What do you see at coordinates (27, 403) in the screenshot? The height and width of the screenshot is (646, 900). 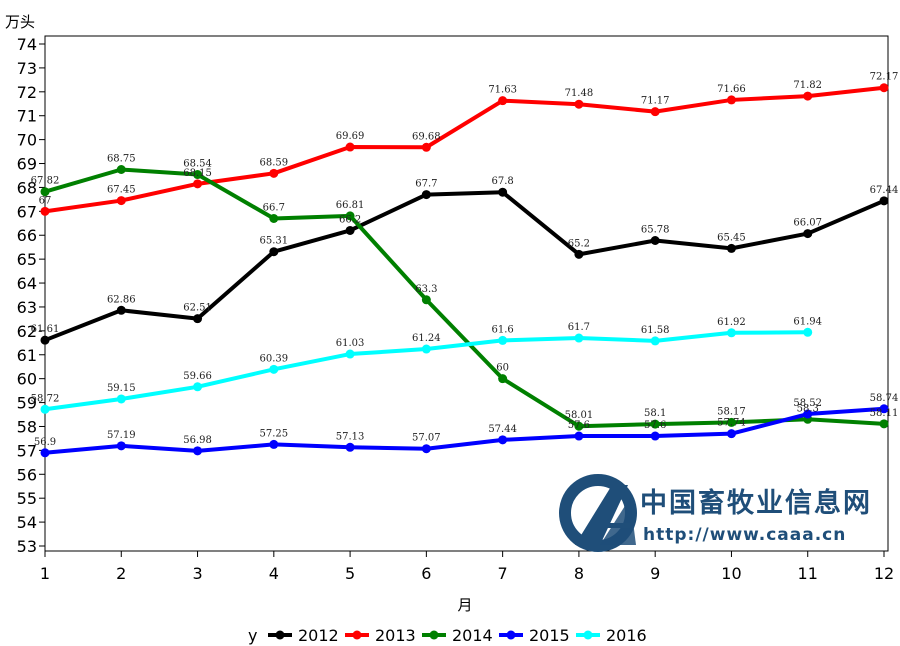 I see `y-tick-label: 59` at bounding box center [27, 403].